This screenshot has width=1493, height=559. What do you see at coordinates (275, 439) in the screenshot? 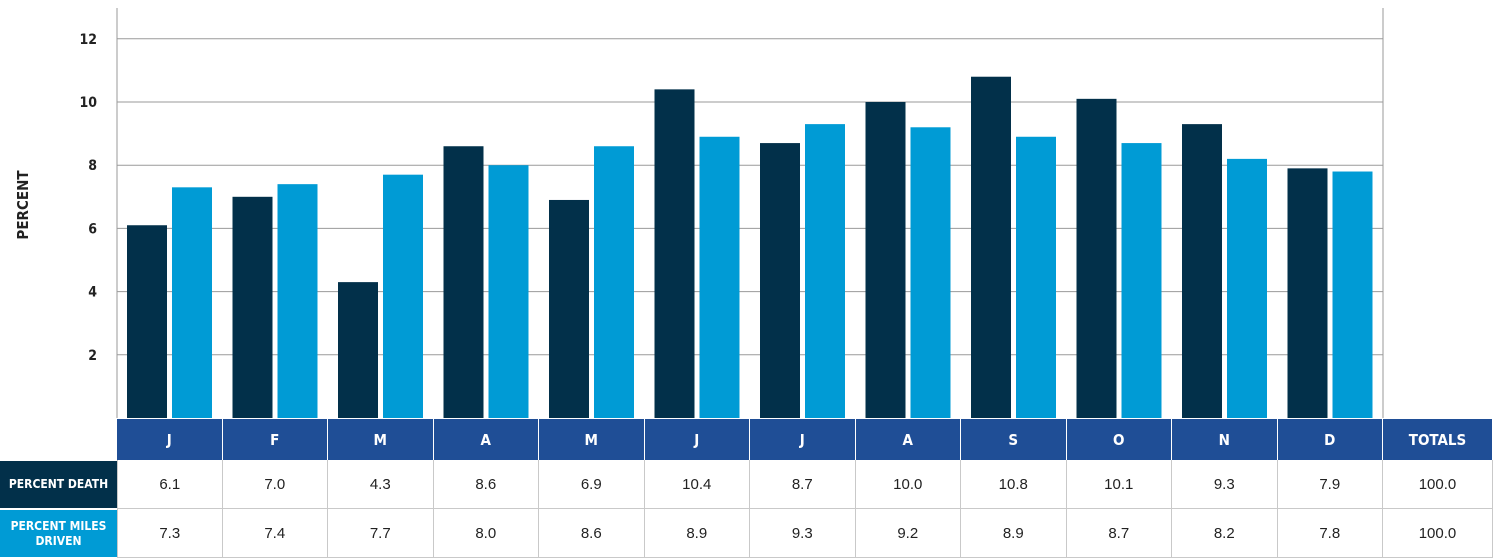
I see `month-header-cell: F` at bounding box center [275, 439].